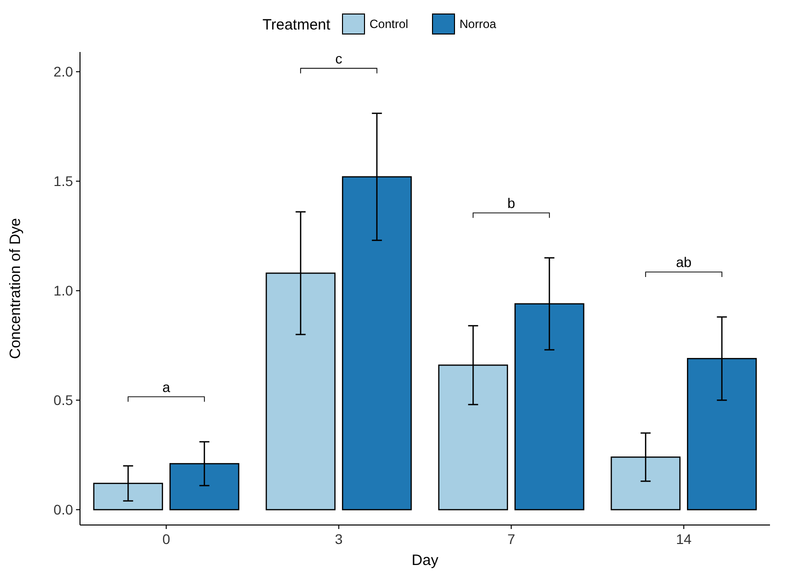 The height and width of the screenshot is (576, 785). I want to click on annotation: b, so click(511, 202).